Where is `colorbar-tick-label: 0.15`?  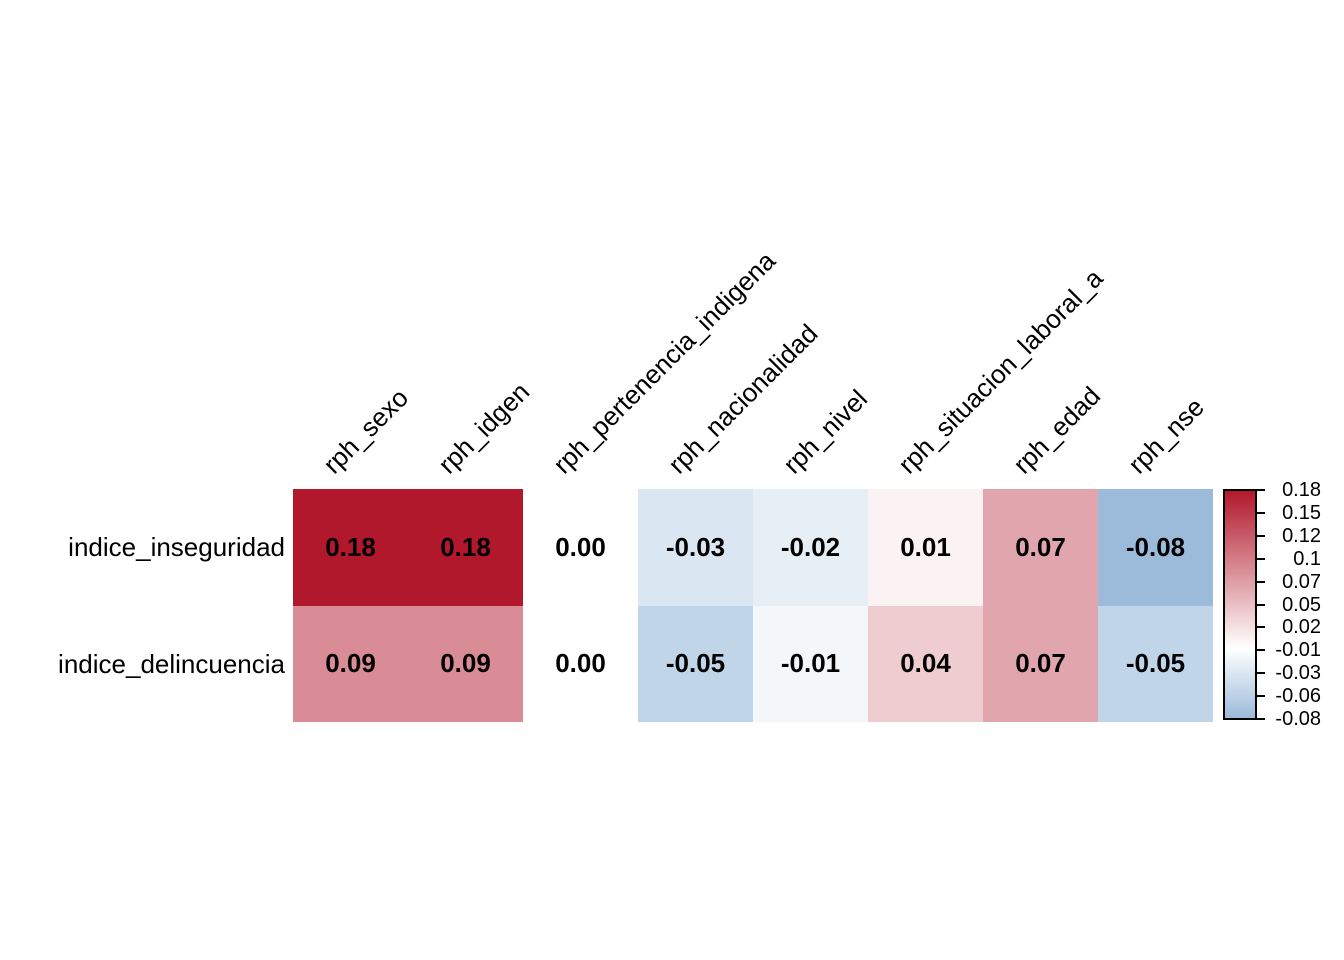
colorbar-tick-label: 0.15 is located at coordinates (1301, 512).